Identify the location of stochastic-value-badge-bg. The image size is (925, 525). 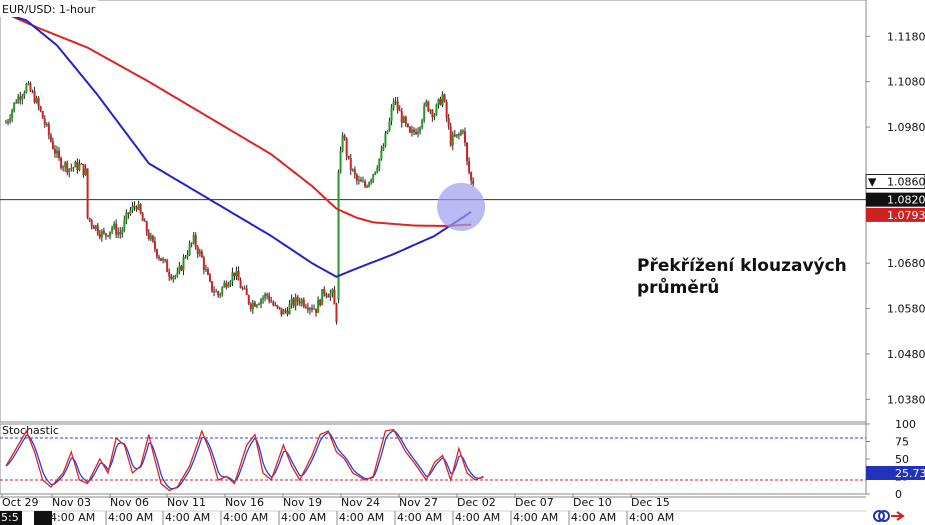
(895, 472).